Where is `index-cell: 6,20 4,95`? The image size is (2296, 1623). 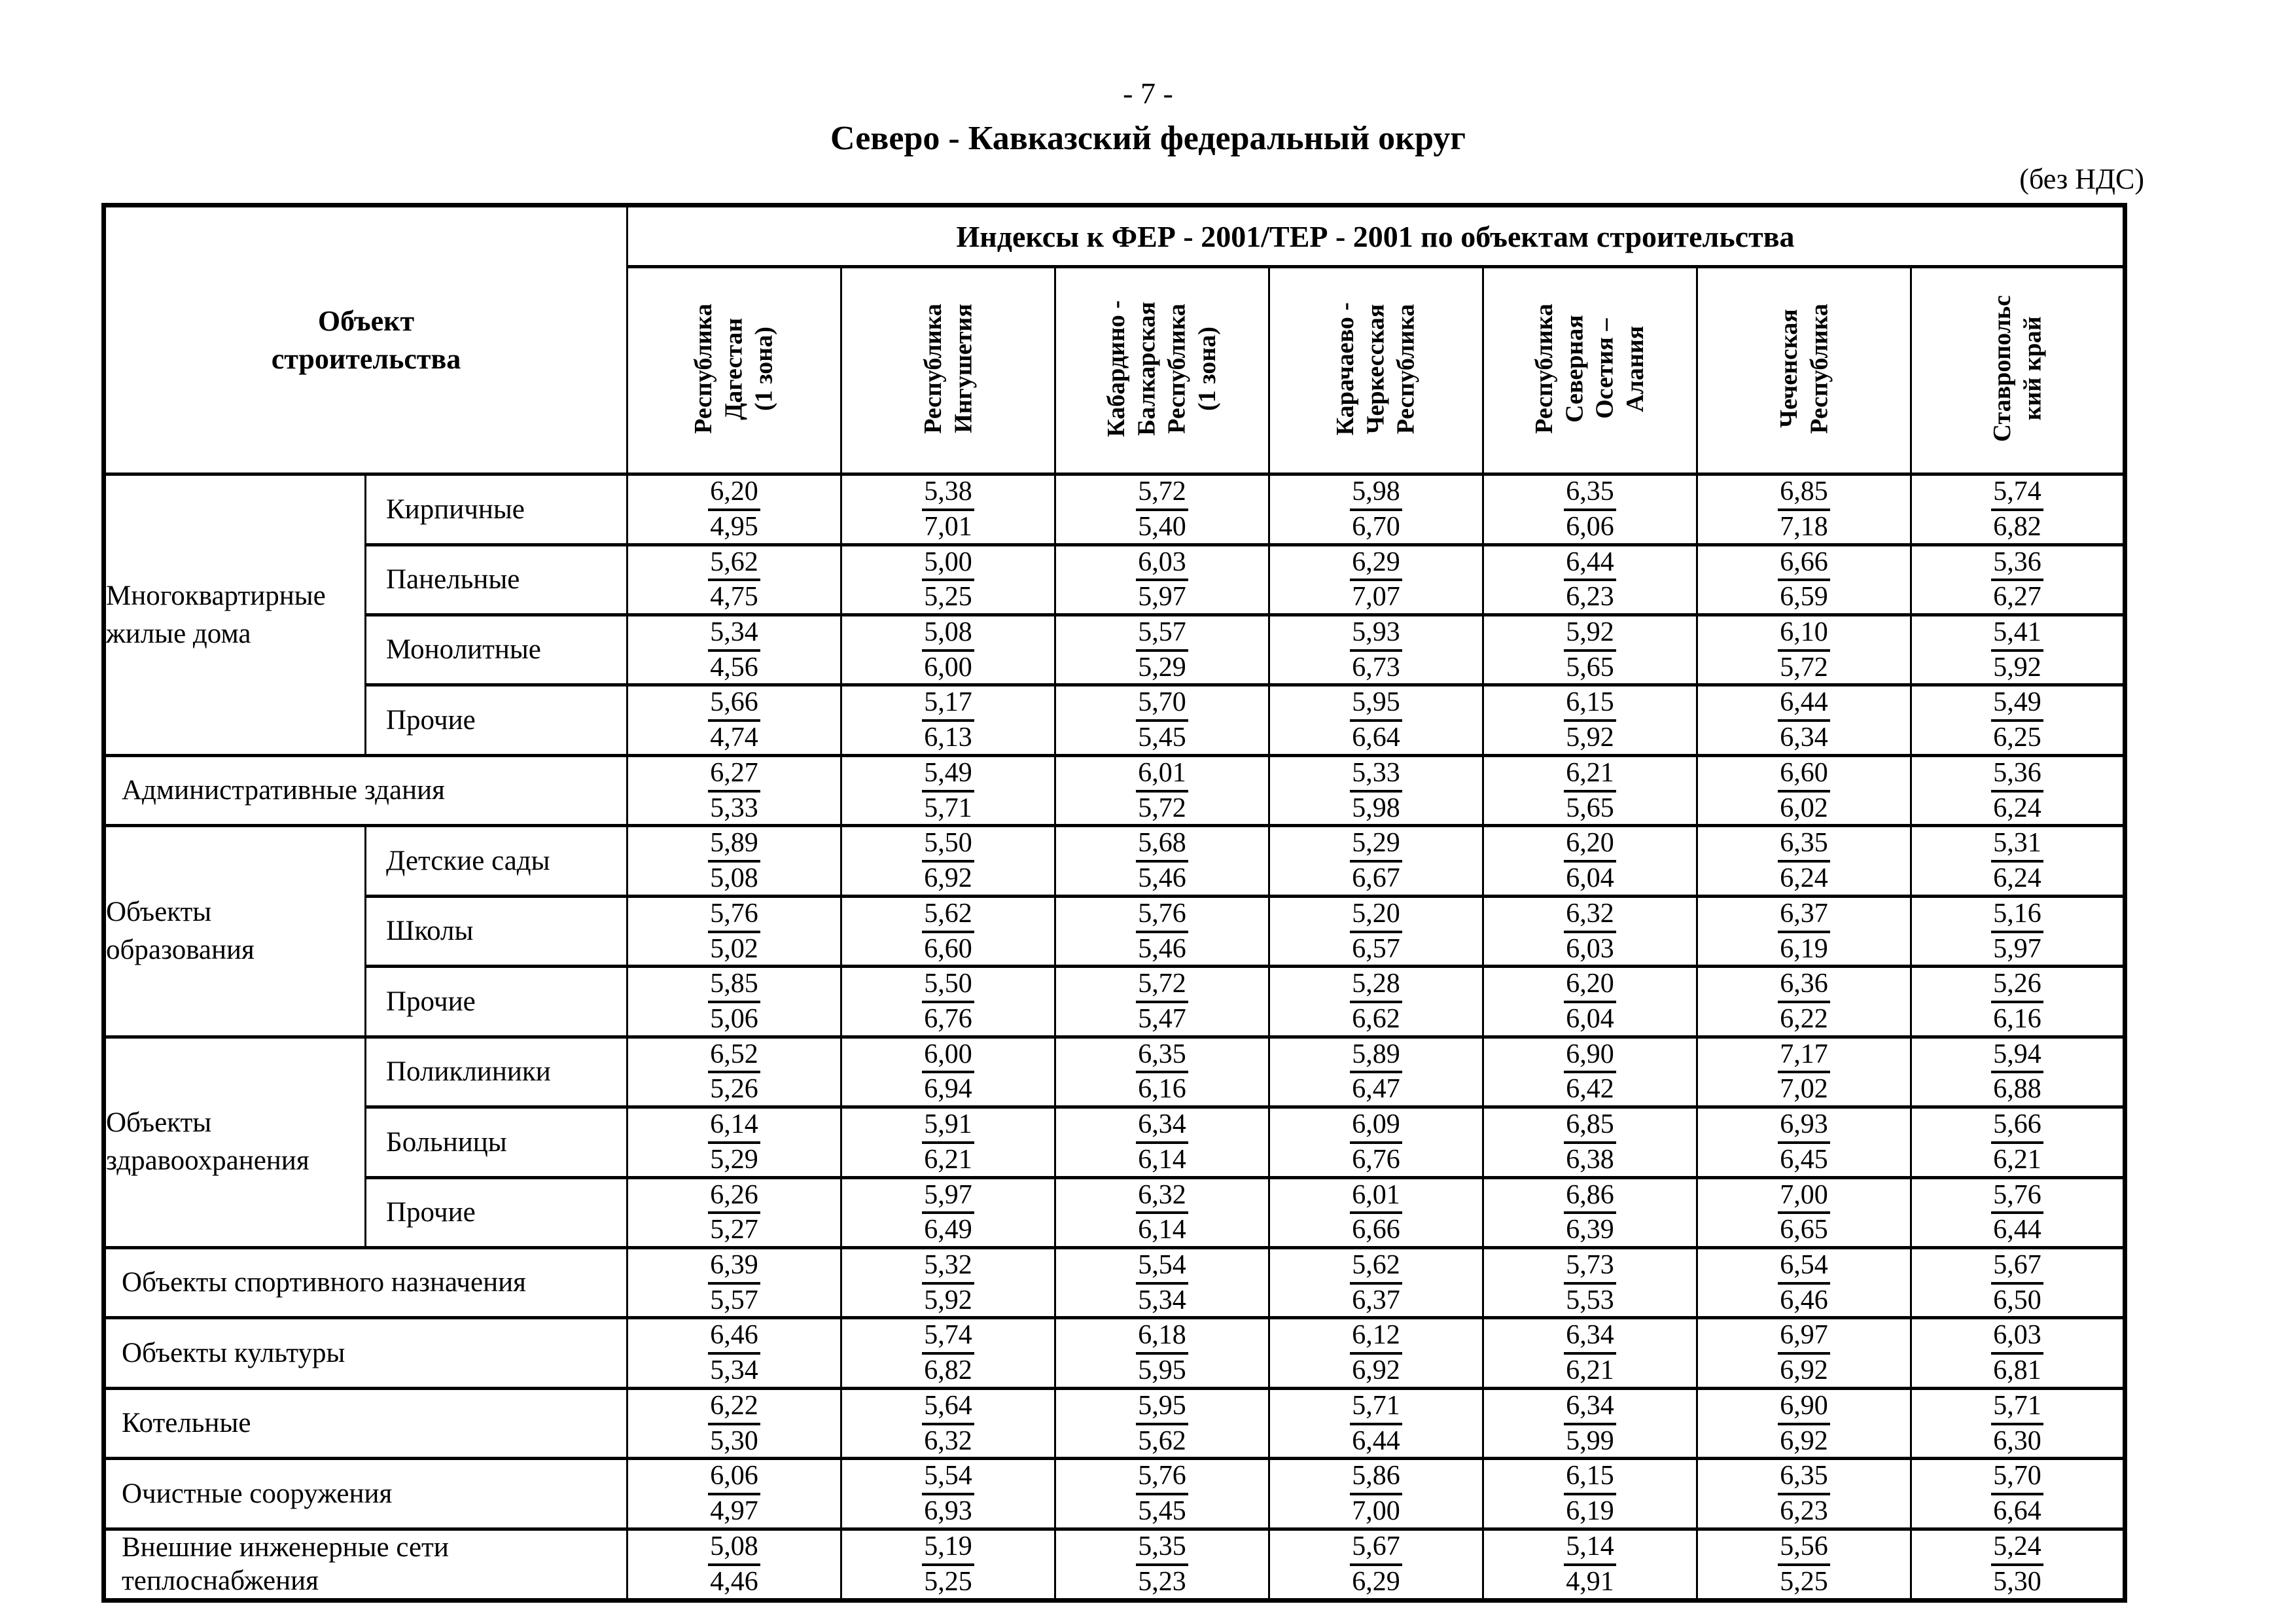 index-cell: 6,20 4,95 is located at coordinates (734, 509).